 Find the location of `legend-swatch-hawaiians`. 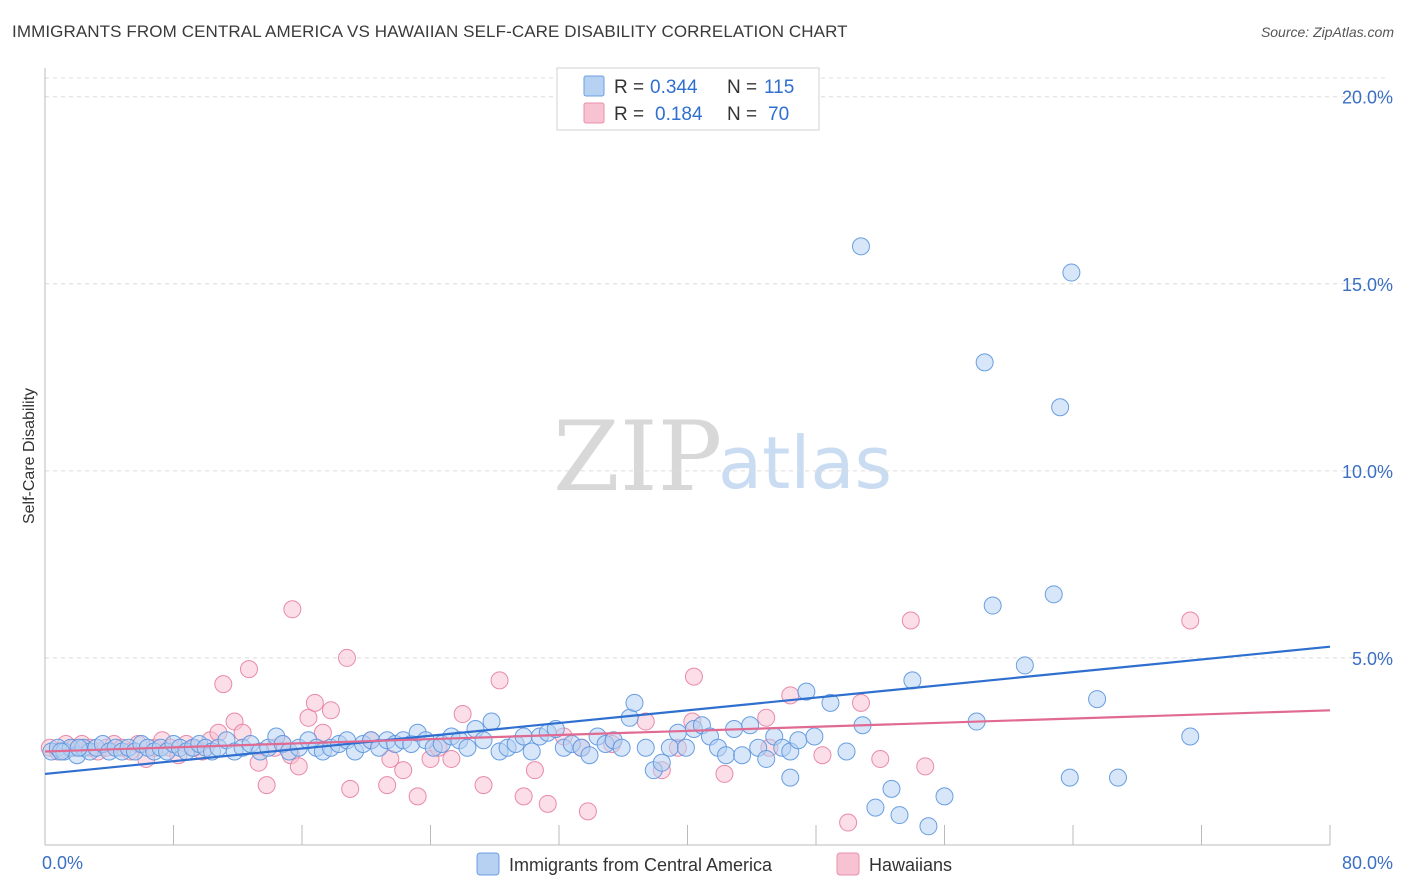

legend-swatch-hawaiians is located at coordinates (848, 864).